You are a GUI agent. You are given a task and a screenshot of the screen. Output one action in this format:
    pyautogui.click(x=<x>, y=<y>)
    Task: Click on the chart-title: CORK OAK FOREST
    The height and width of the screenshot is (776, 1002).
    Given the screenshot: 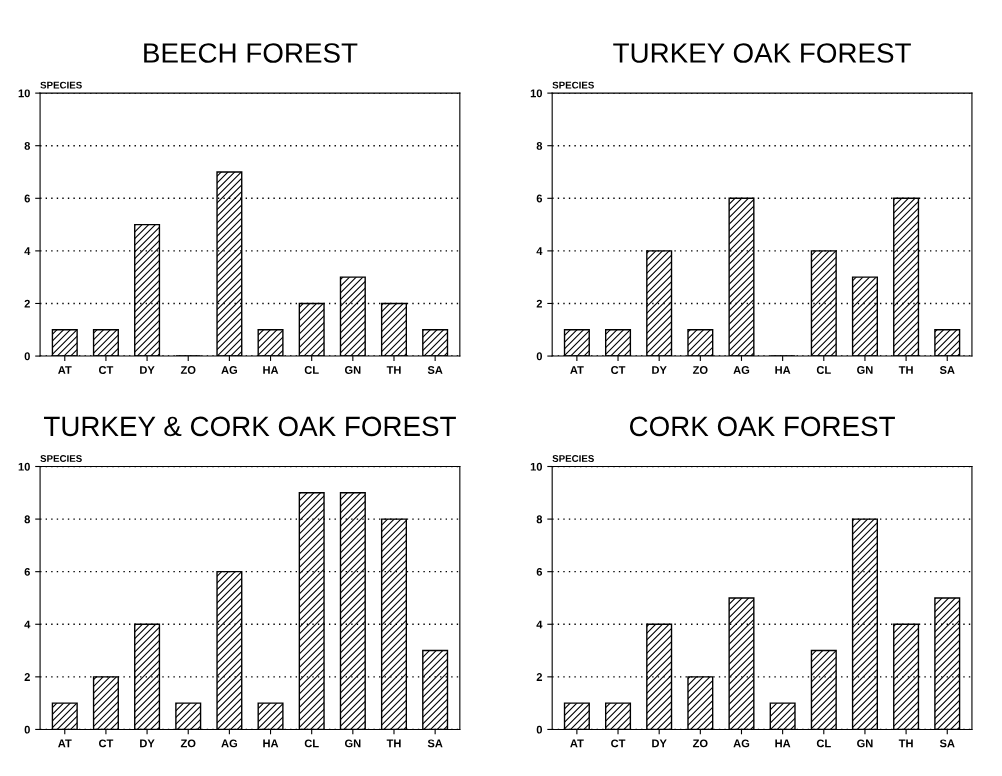 What is the action you would take?
    pyautogui.click(x=762, y=426)
    